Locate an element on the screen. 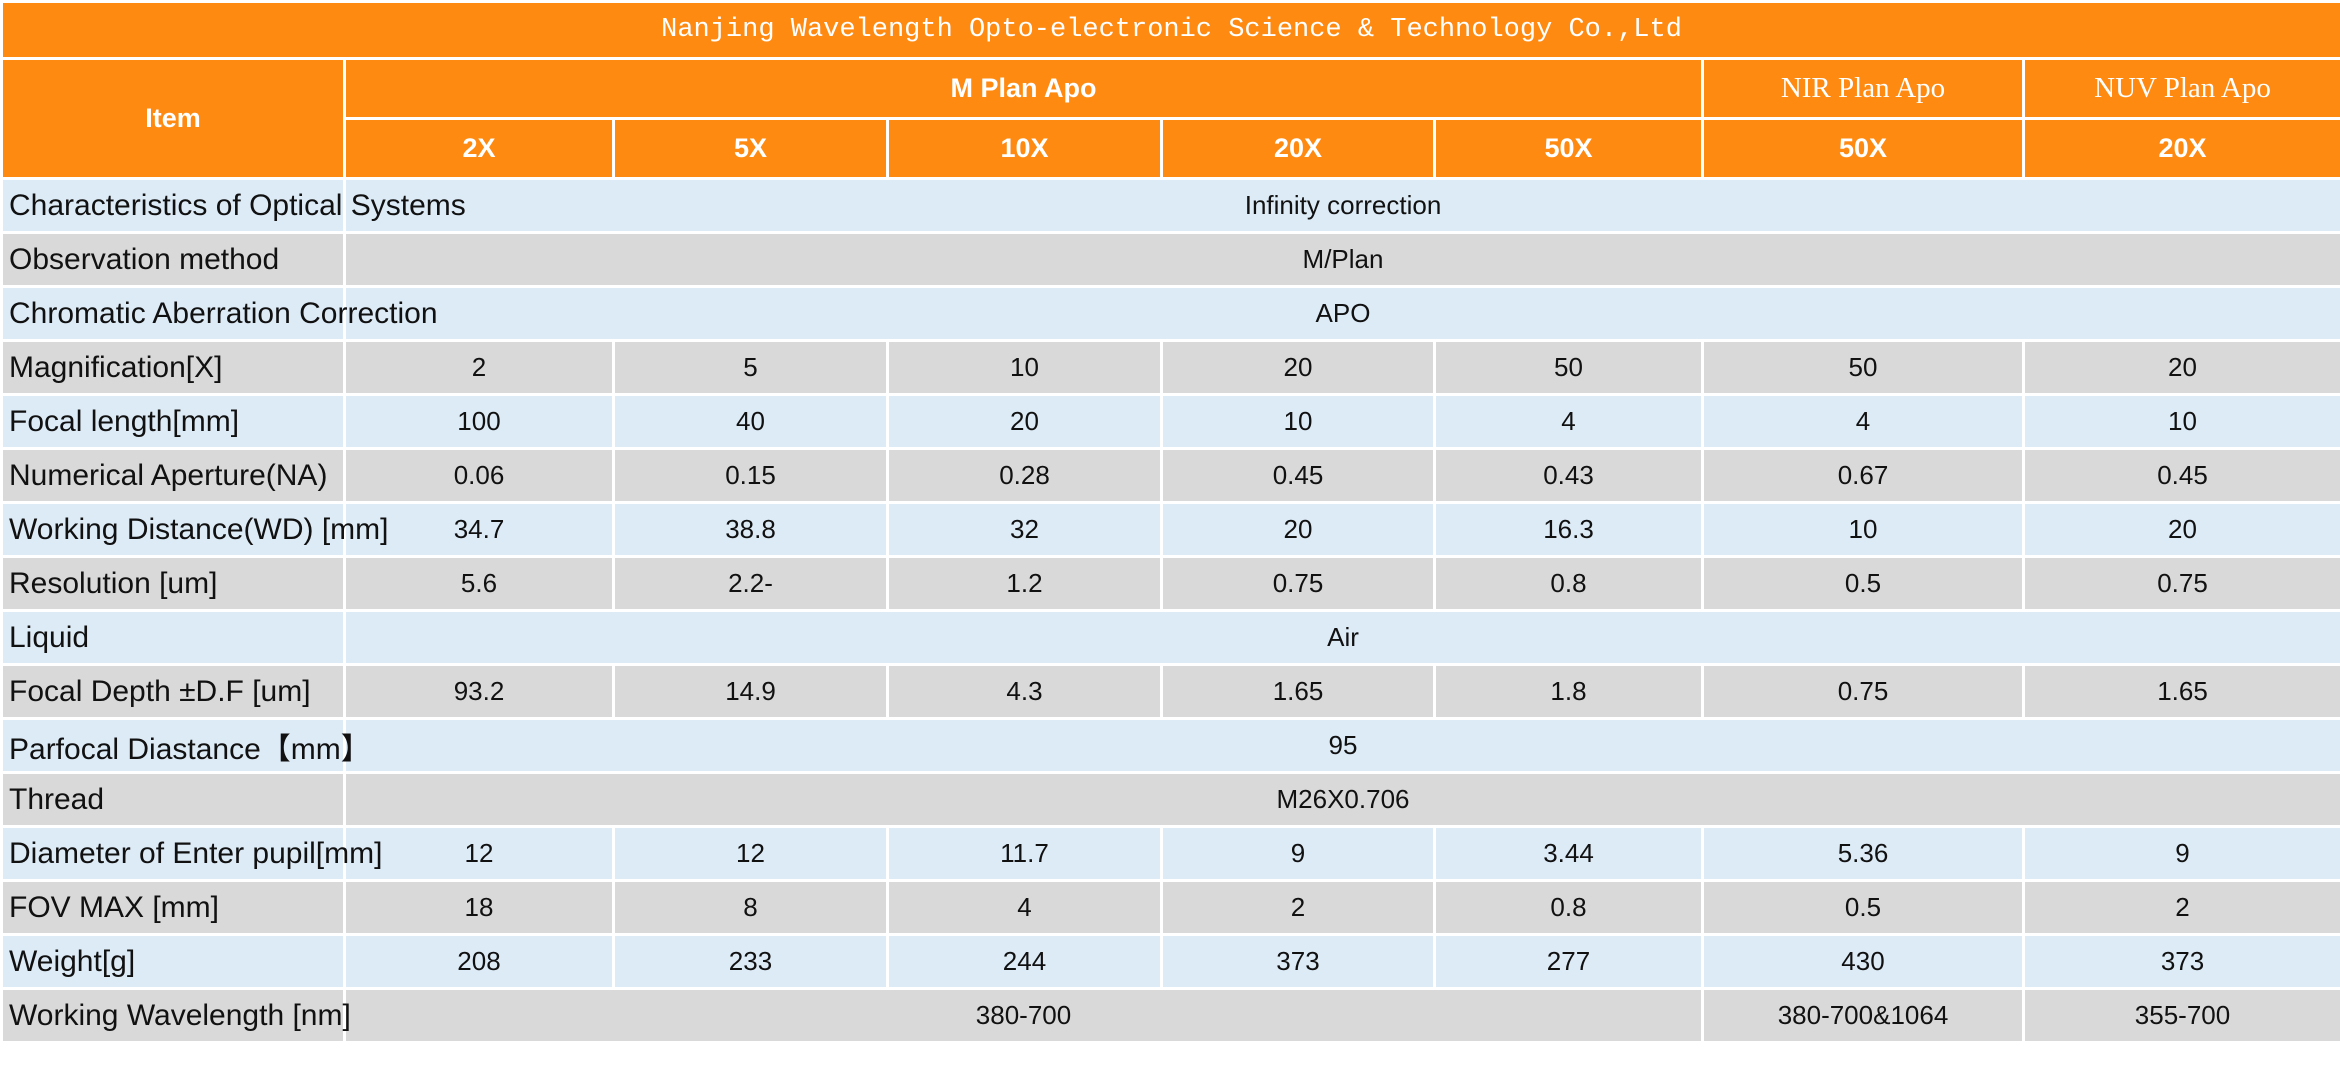 Image resolution: width=2340 pixels, height=1089 pixels. cell: 1.2 is located at coordinates (1024, 583).